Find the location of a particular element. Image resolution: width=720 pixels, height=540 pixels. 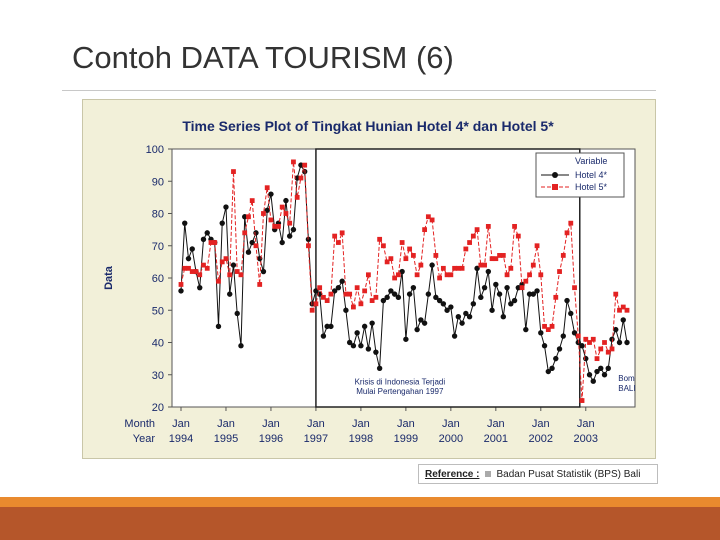

footer-accent-strip is located at coordinates (360, 502).